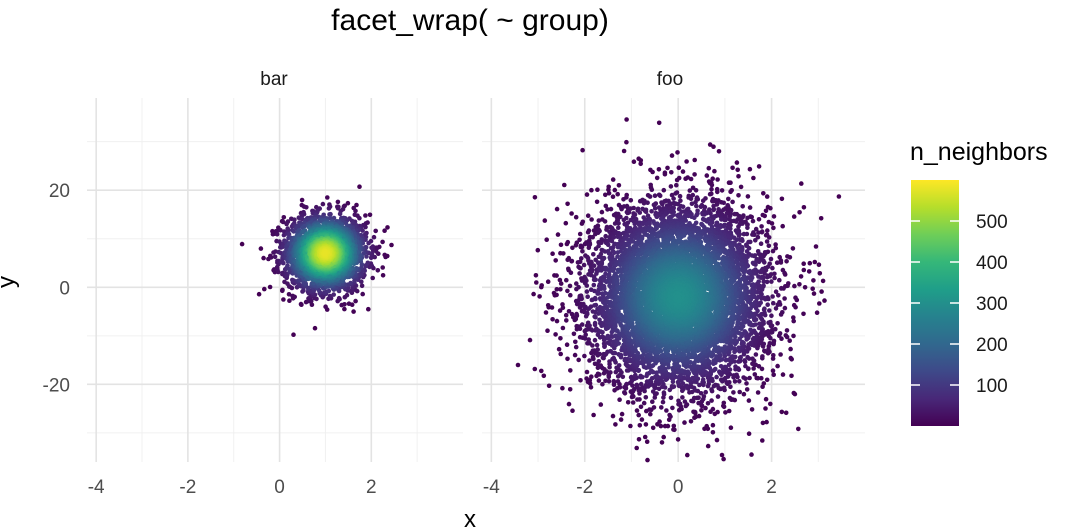 The height and width of the screenshot is (529, 1080). What do you see at coordinates (279, 487) in the screenshot?
I see `x-tick-label: 0` at bounding box center [279, 487].